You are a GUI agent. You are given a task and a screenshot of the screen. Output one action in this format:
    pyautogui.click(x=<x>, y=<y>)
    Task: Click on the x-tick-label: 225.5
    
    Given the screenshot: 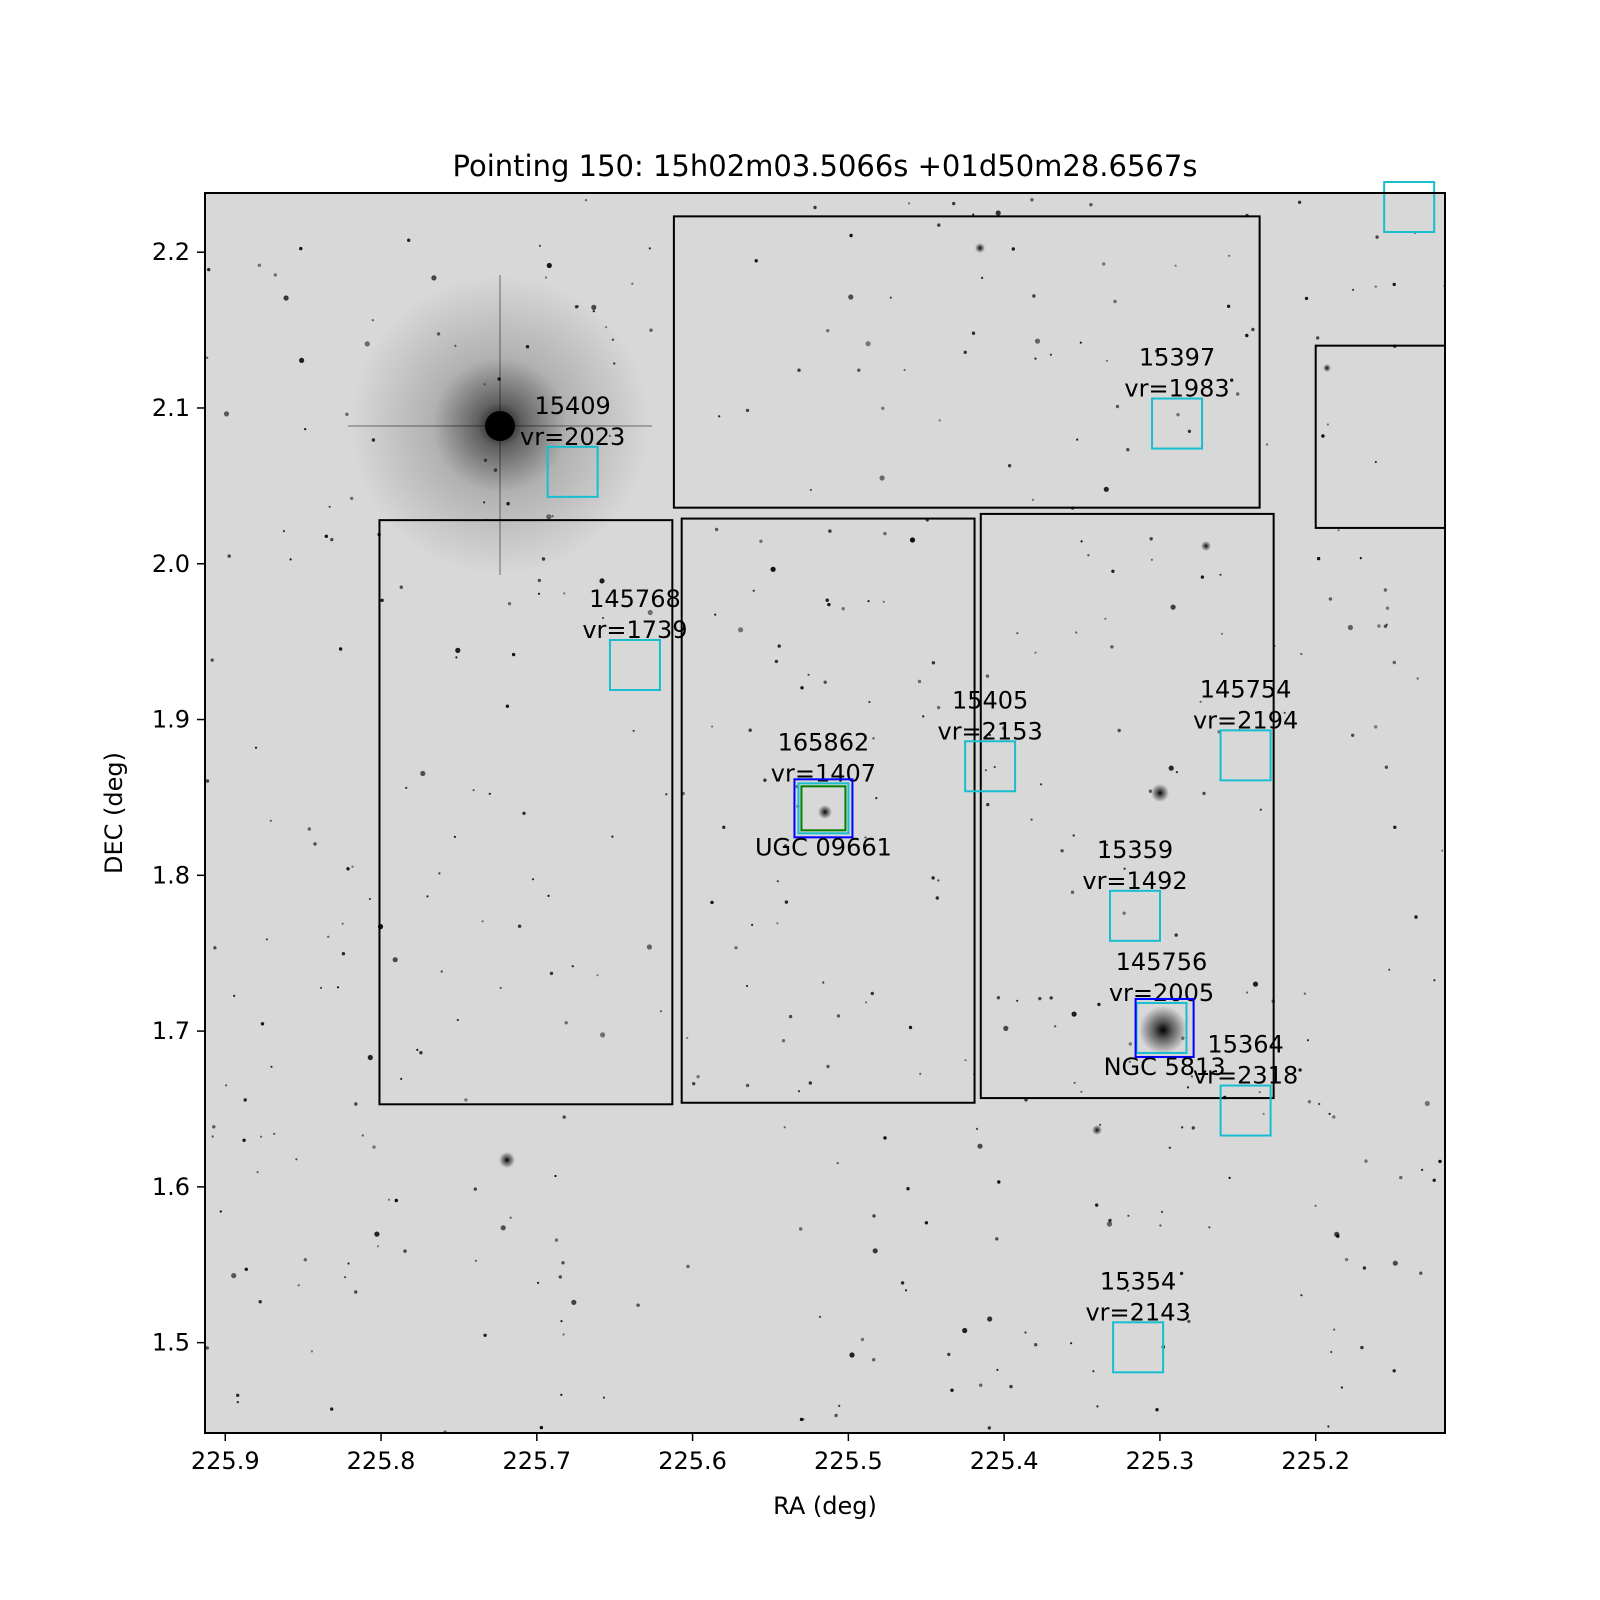 What is the action you would take?
    pyautogui.click(x=848, y=1461)
    